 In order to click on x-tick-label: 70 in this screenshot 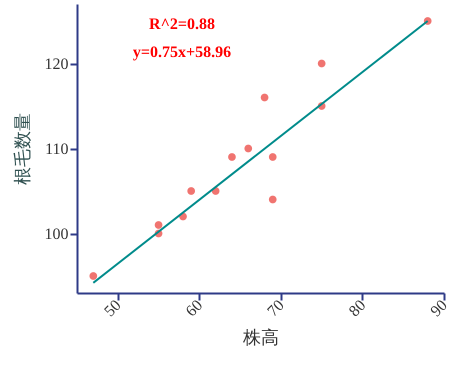, I will do `click(276, 308)`.